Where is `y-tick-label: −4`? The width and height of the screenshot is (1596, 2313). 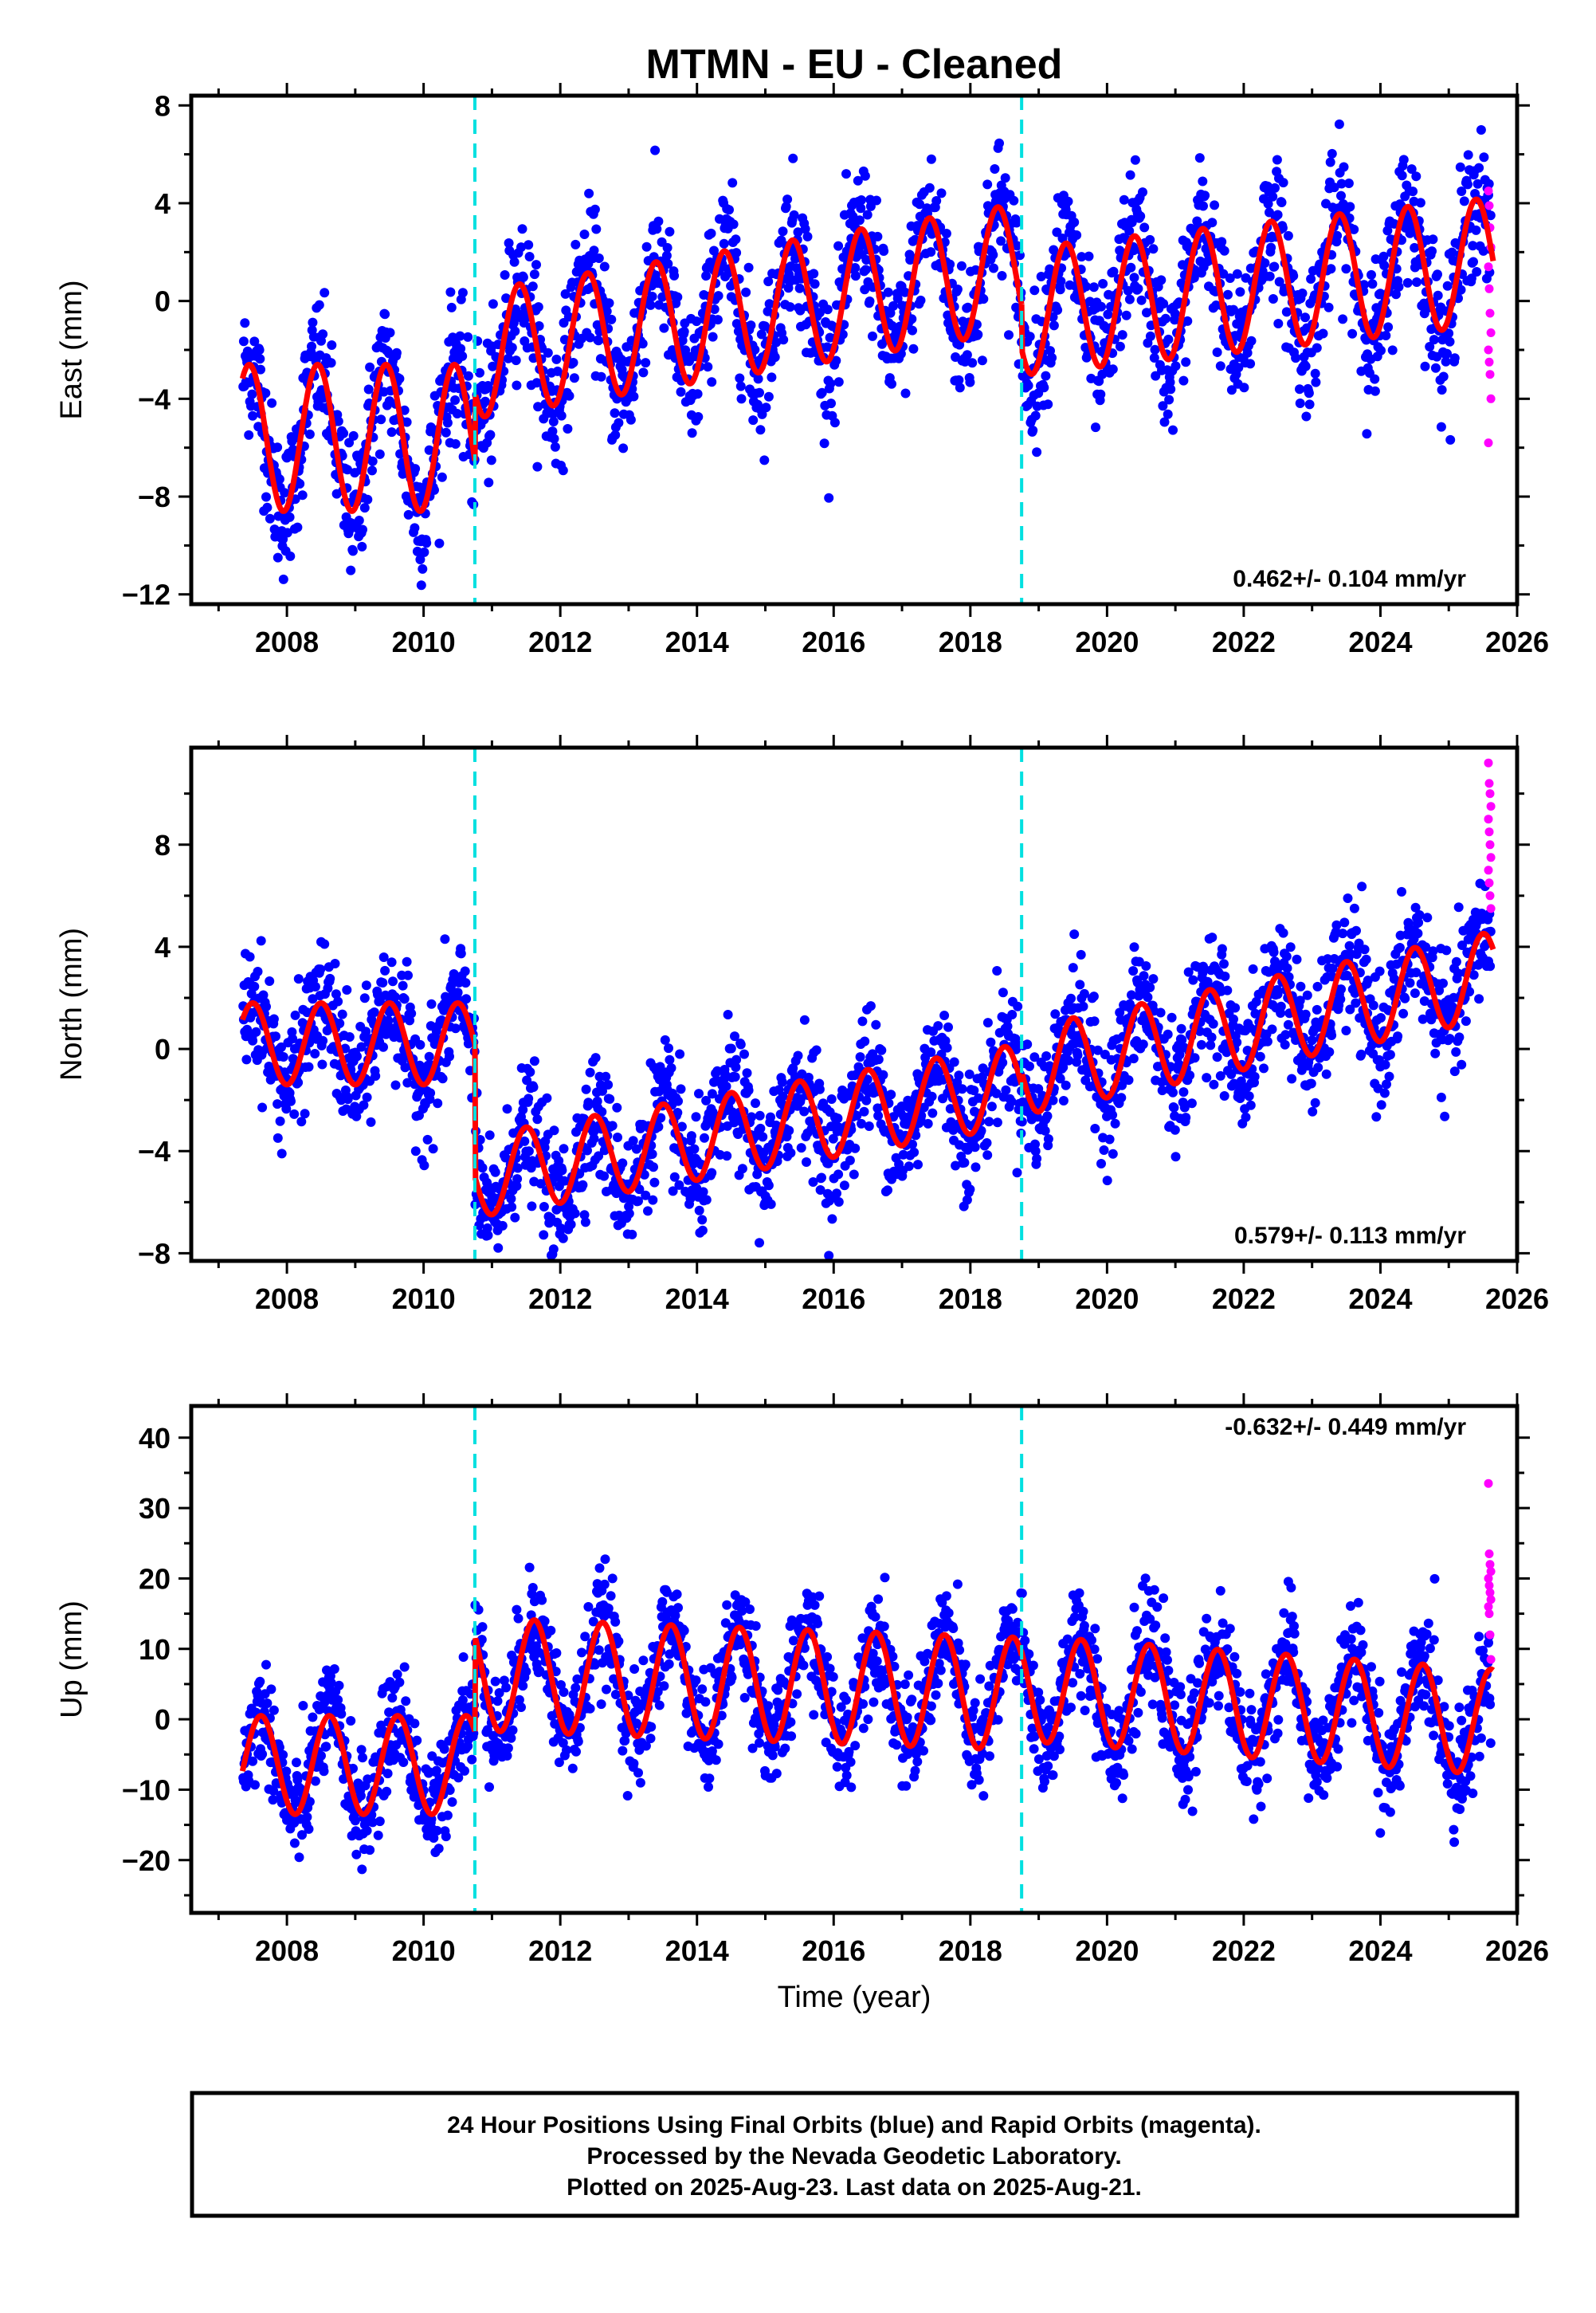
y-tick-label: −4 is located at coordinates (155, 1151).